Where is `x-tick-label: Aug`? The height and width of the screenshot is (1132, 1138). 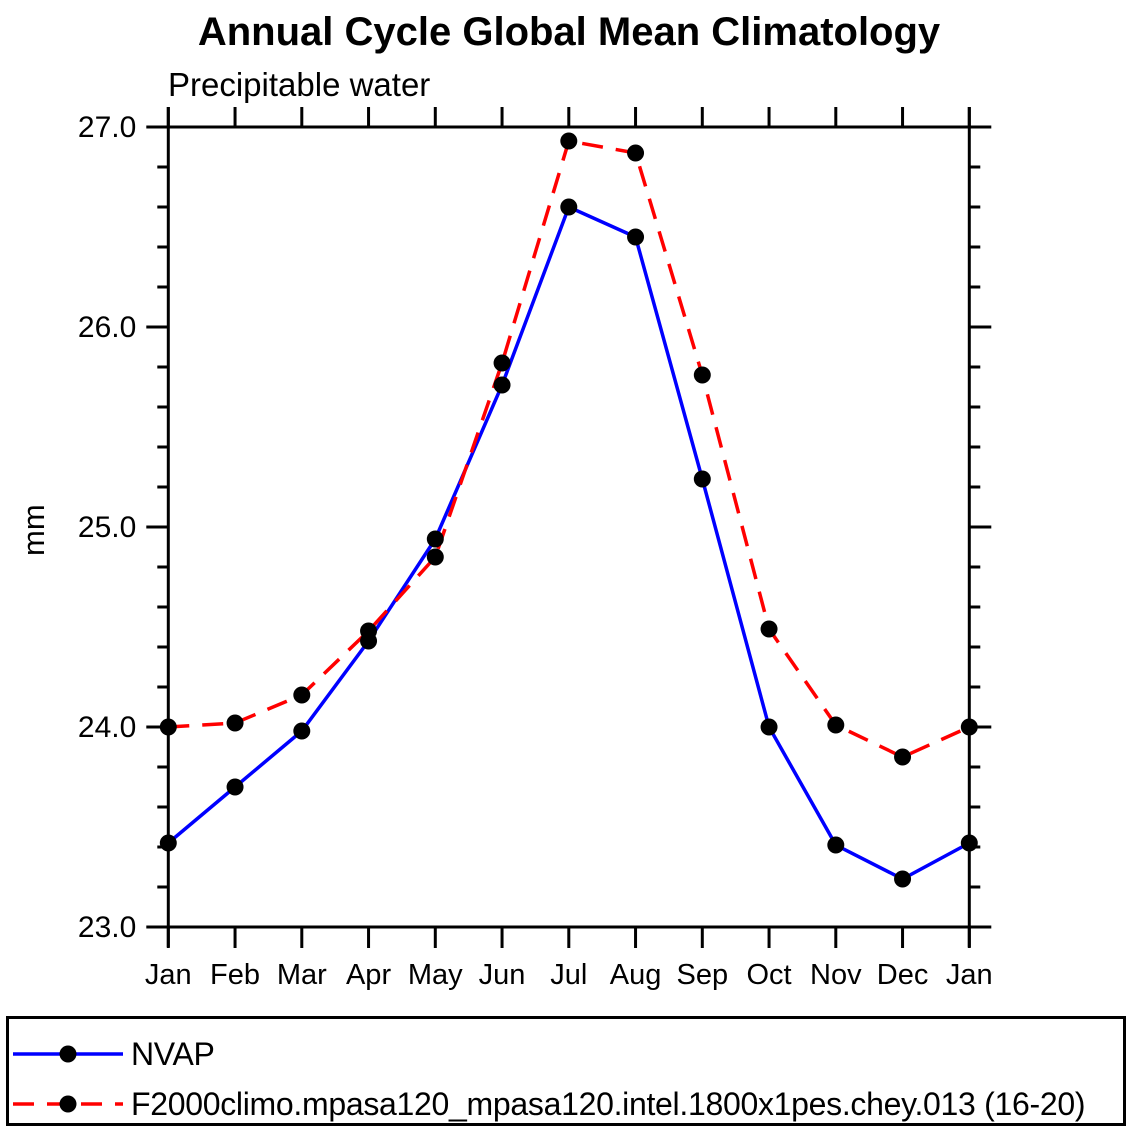
x-tick-label: Aug is located at coordinates (636, 975).